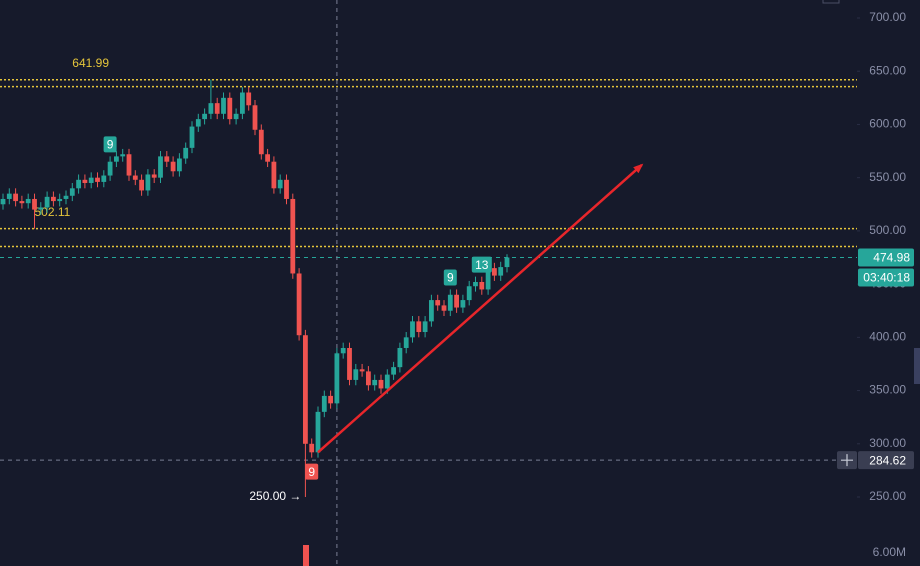 Image resolution: width=920 pixels, height=566 pixels. Describe the element at coordinates (887, 230) in the screenshot. I see `y-tick-label: 500.00` at that location.